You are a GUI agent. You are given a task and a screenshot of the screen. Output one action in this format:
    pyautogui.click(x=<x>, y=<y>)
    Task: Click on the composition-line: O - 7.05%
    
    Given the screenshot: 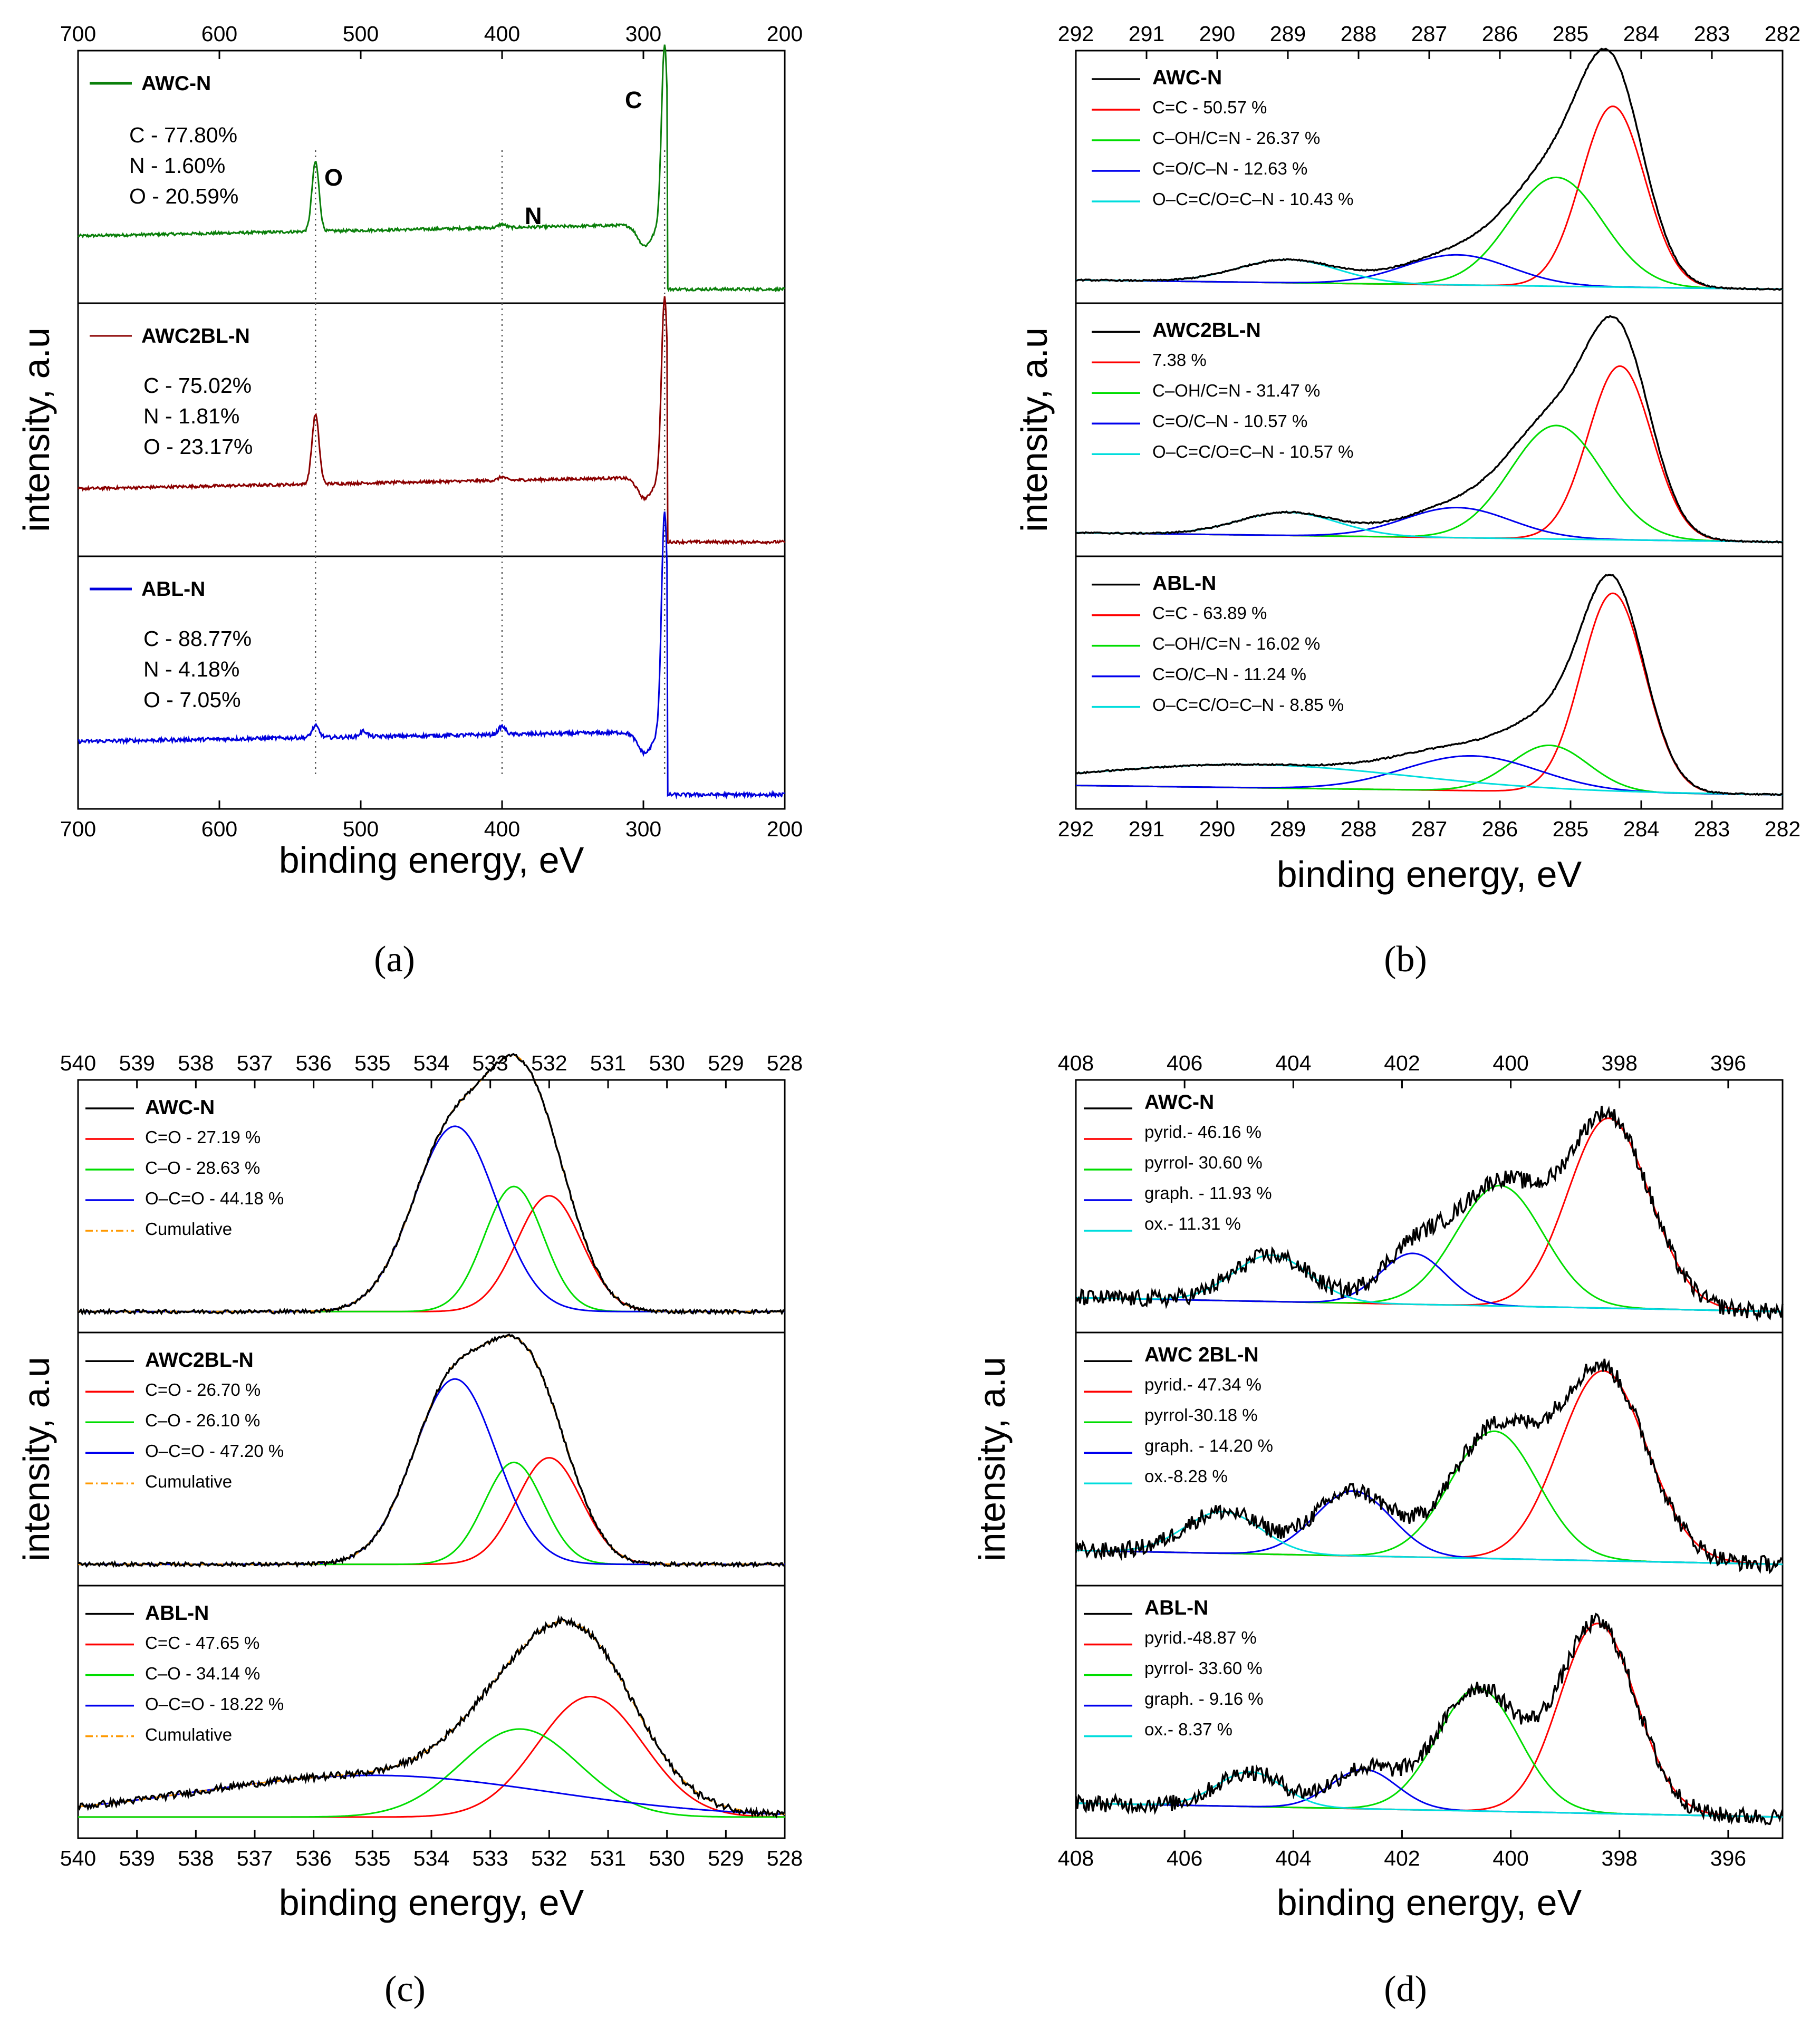 What is the action you would take?
    pyautogui.click(x=192, y=700)
    